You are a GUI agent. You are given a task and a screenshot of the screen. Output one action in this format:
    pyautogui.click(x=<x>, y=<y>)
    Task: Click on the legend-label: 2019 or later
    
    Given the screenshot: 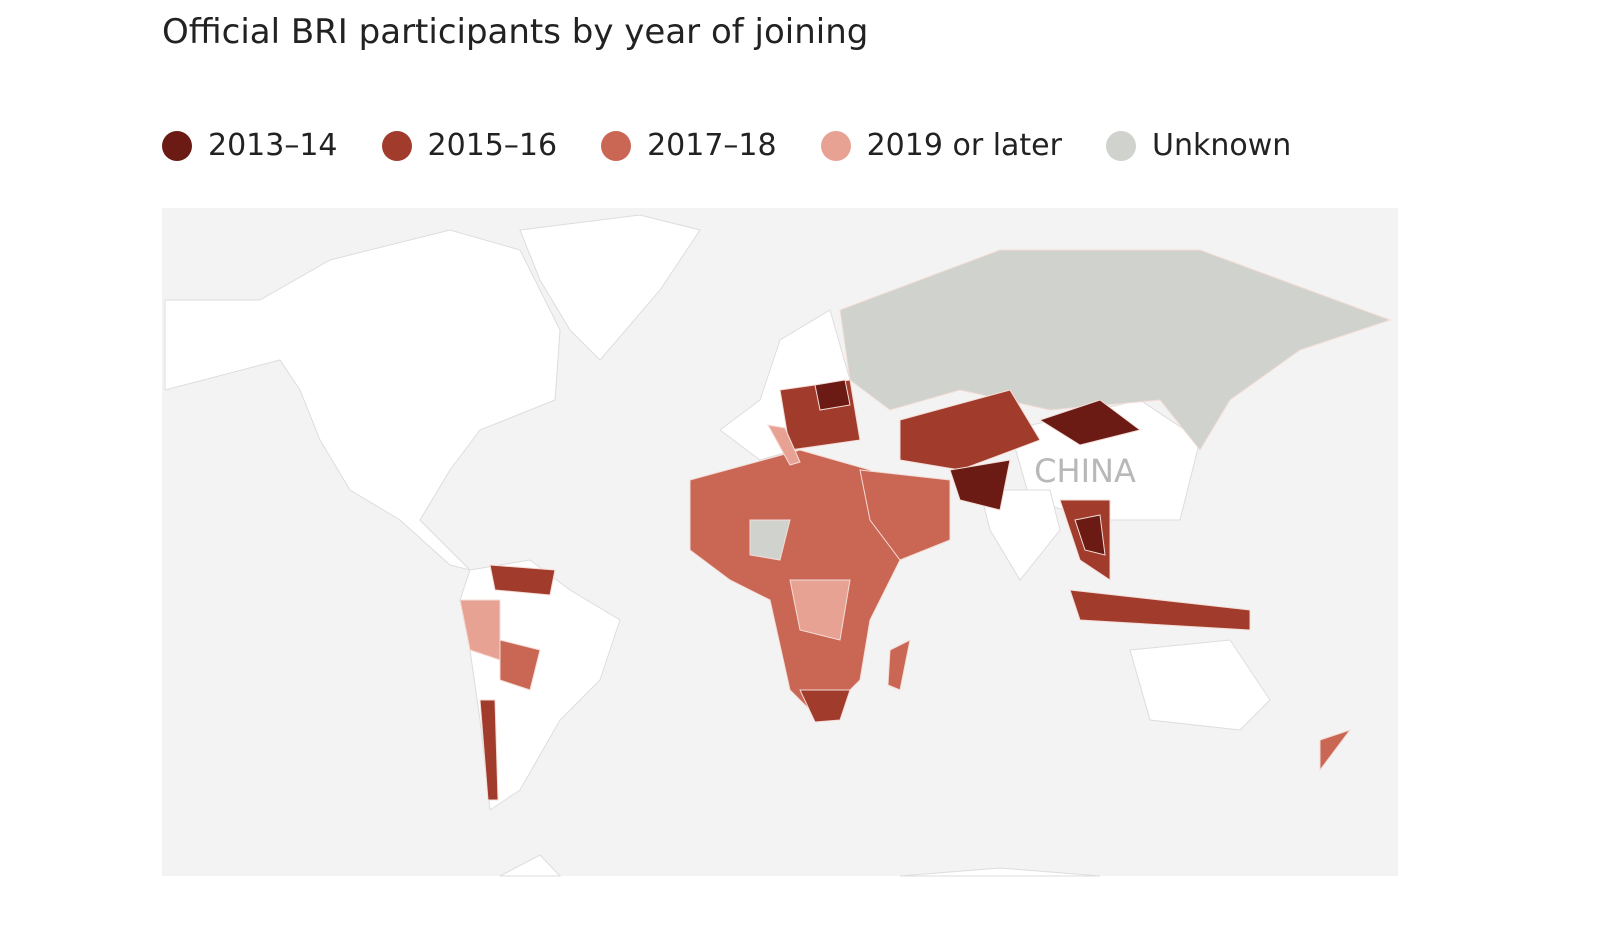 What is the action you would take?
    pyautogui.click(x=964, y=145)
    